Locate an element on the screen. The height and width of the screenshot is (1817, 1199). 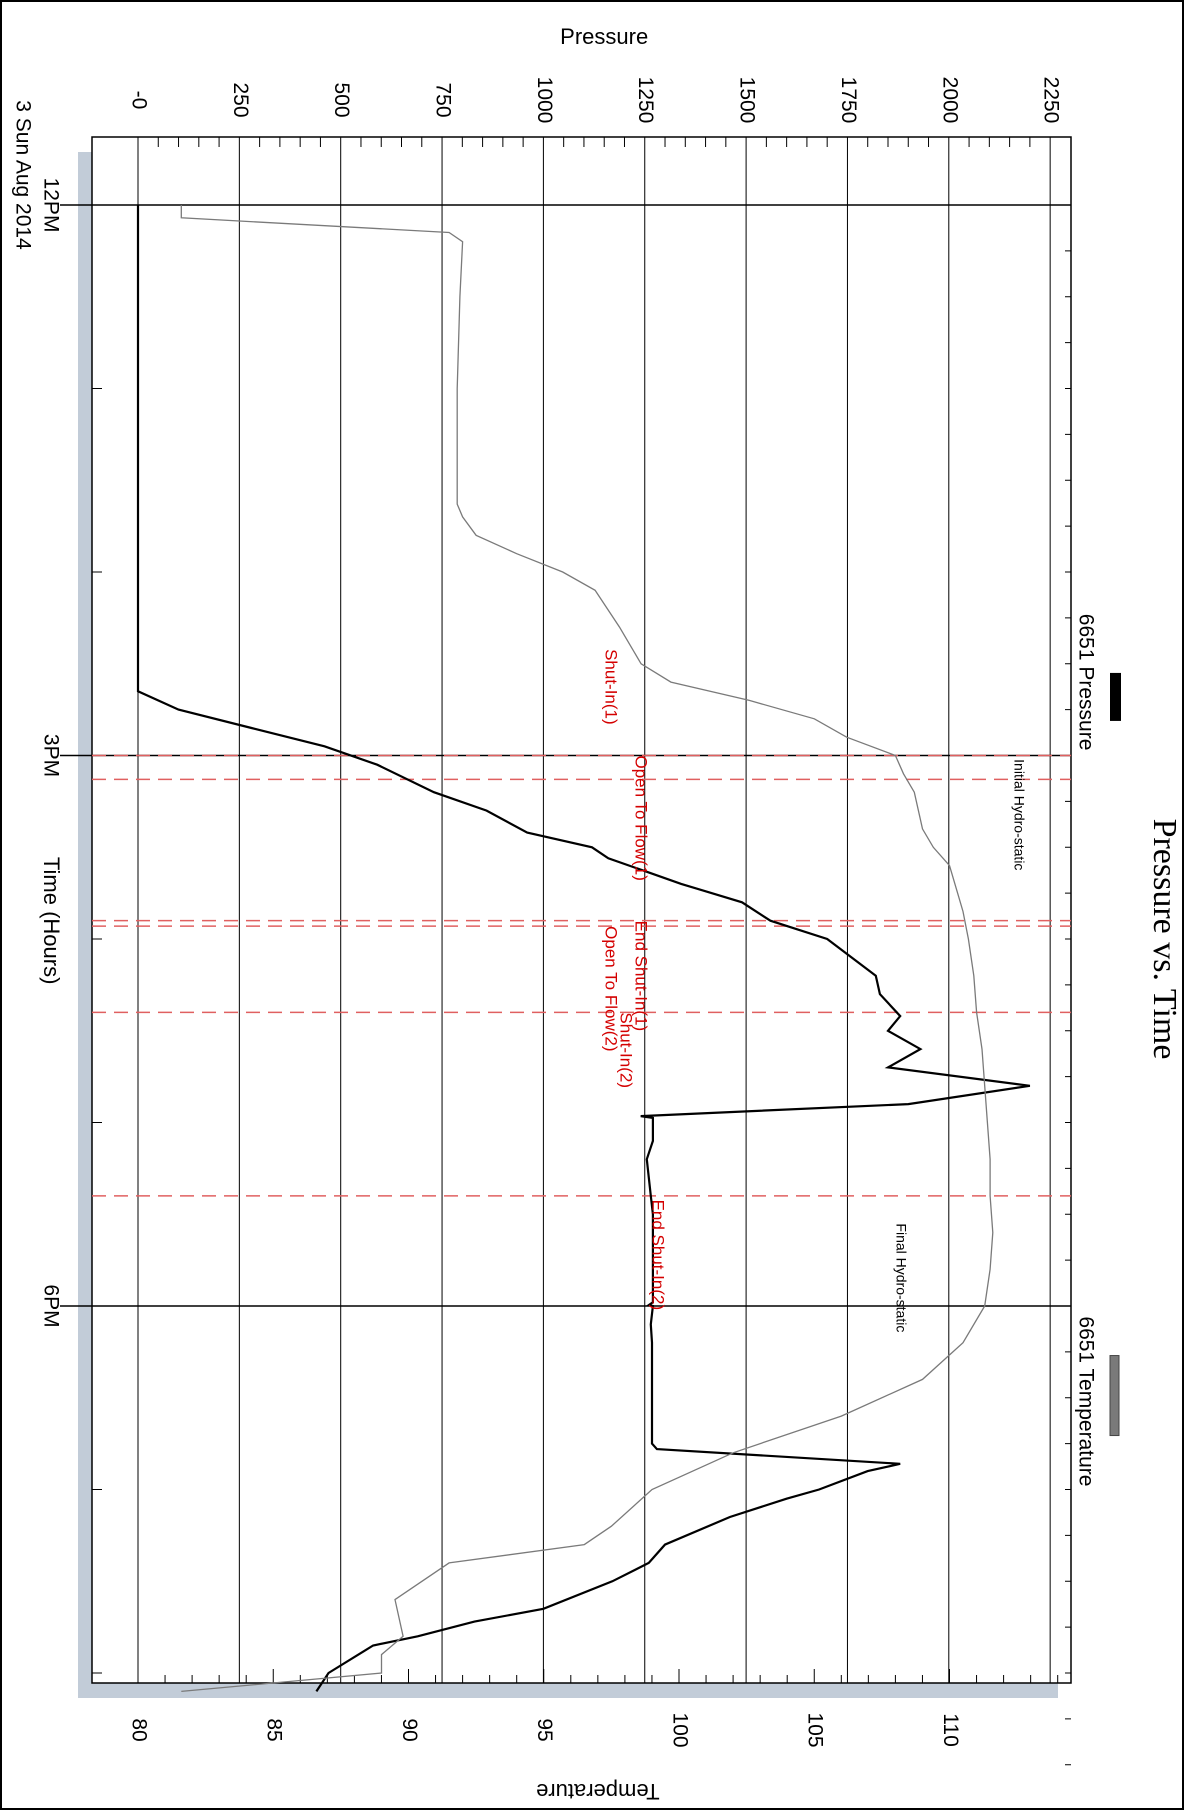
temperature-tick-label: 85 is located at coordinates (274, 1729).